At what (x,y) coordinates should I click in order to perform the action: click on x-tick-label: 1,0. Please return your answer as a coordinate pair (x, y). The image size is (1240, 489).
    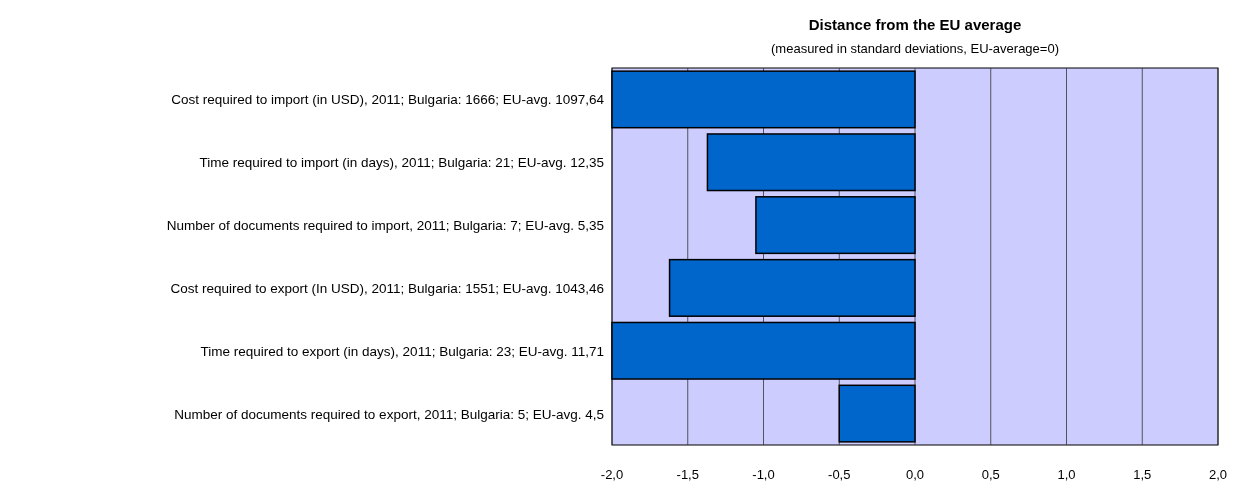
    Looking at the image, I should click on (1066, 474).